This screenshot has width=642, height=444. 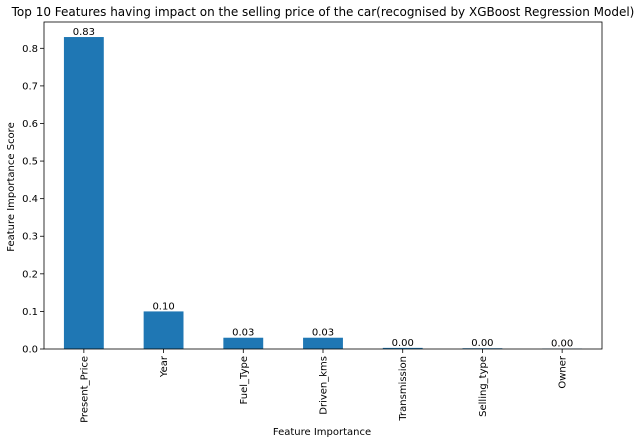 What do you see at coordinates (30, 124) in the screenshot?
I see `y-tick-label: 0.6` at bounding box center [30, 124].